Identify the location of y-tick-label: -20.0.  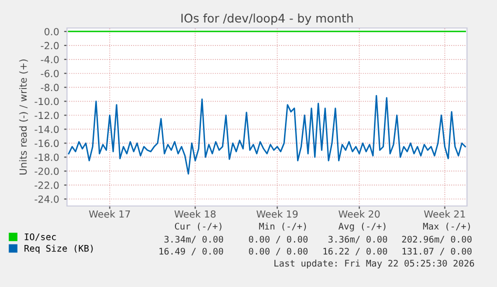
(46, 171).